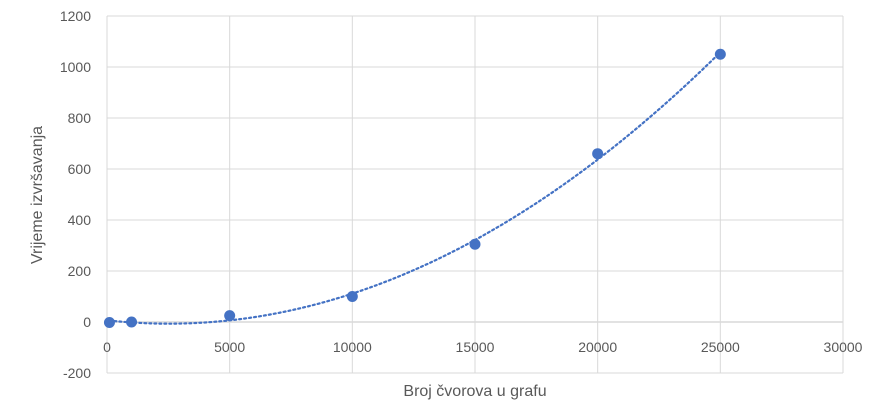 The image size is (873, 411). I want to click on y-tick-label: 600, so click(80, 169).